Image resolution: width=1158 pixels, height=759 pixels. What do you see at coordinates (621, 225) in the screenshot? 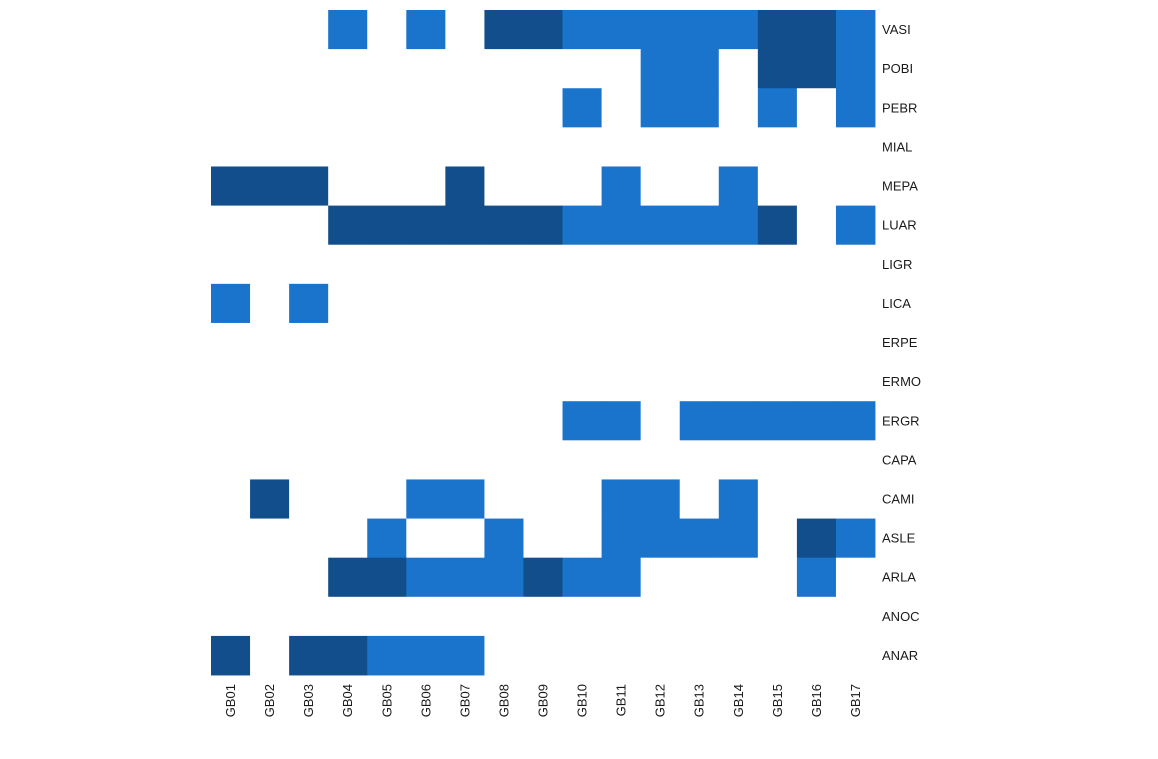
I see `heatmap-cell-luar-gb11` at bounding box center [621, 225].